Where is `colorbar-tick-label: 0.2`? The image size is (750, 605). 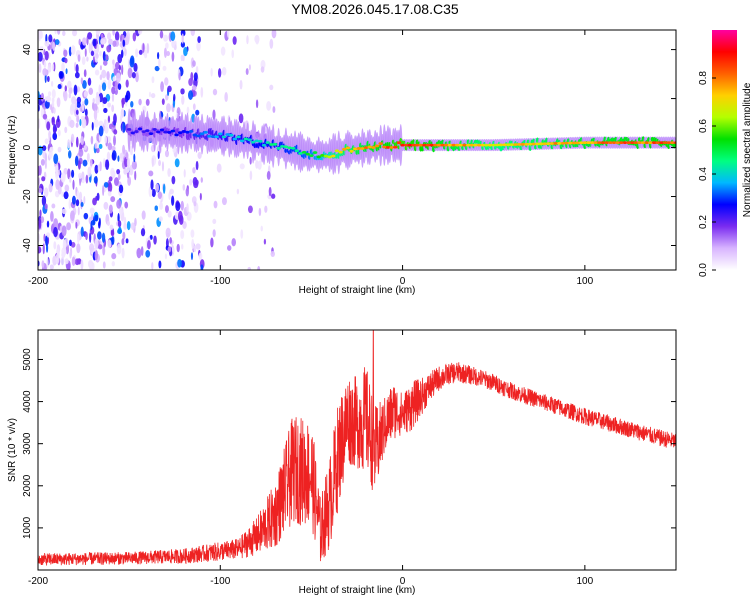 colorbar-tick-label: 0.2 is located at coordinates (703, 222).